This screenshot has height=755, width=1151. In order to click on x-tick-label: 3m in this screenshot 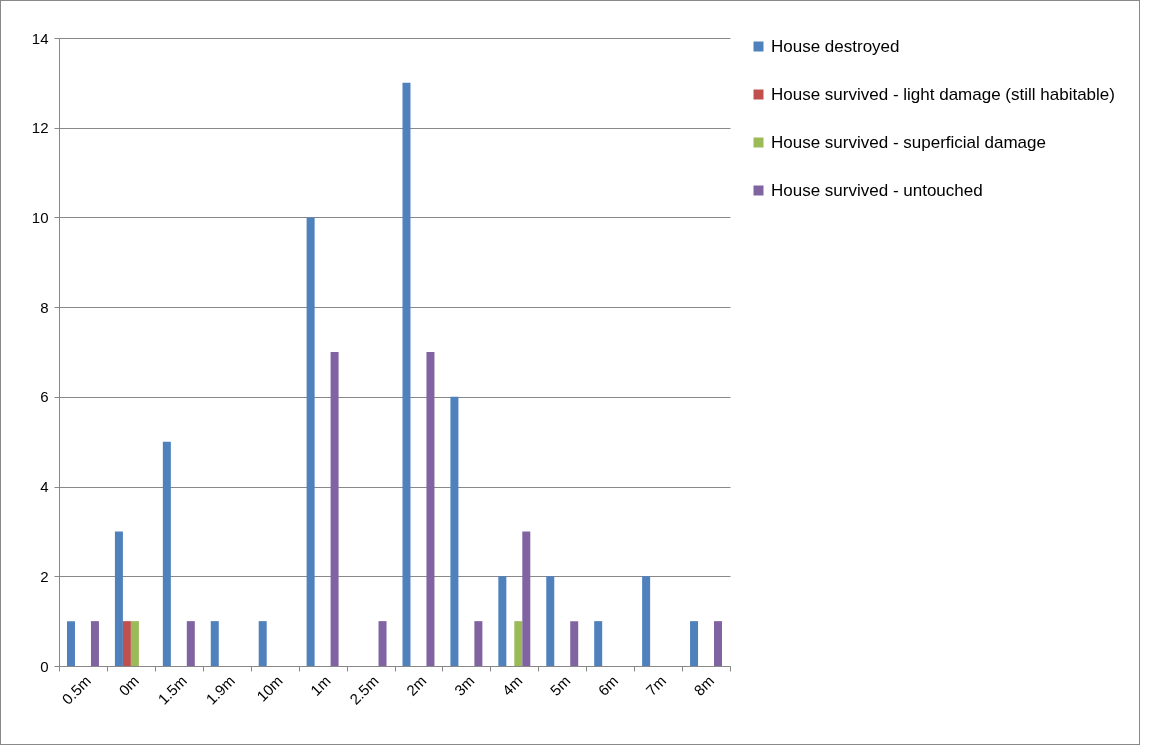, I will do `click(464, 685)`.